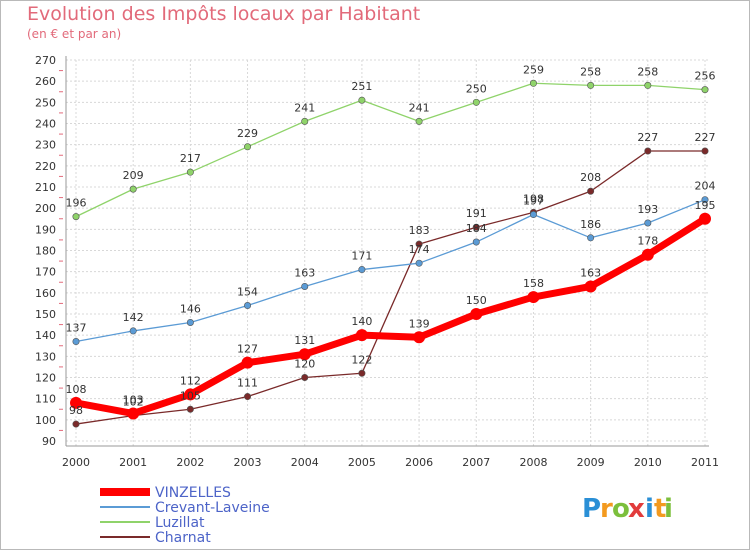 The height and width of the screenshot is (550, 750). What do you see at coordinates (49, 441) in the screenshot?
I see `y-tick-label: 90` at bounding box center [49, 441].